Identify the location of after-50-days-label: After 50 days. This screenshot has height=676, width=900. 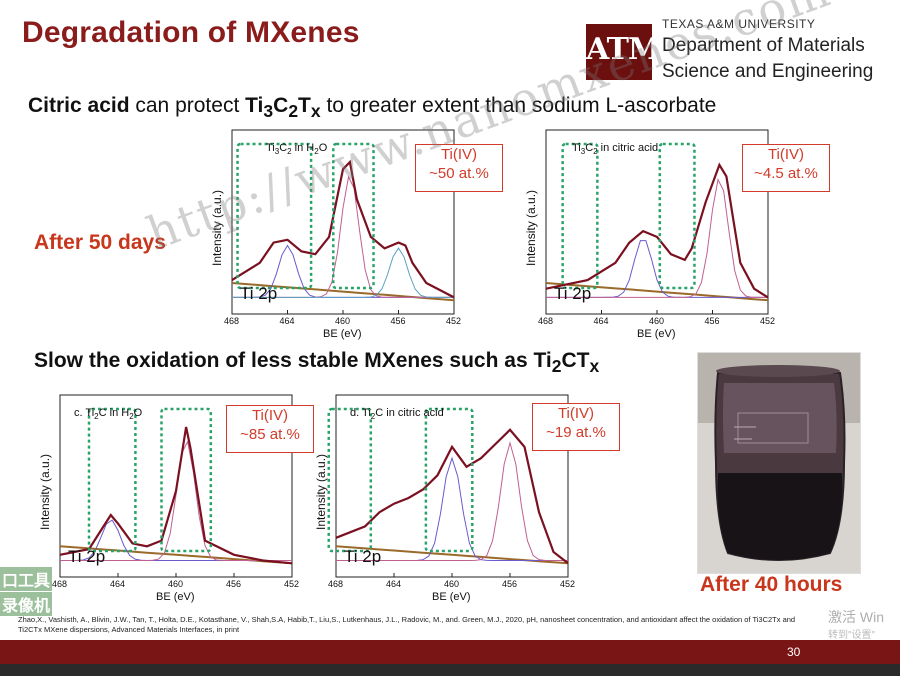
(100, 242).